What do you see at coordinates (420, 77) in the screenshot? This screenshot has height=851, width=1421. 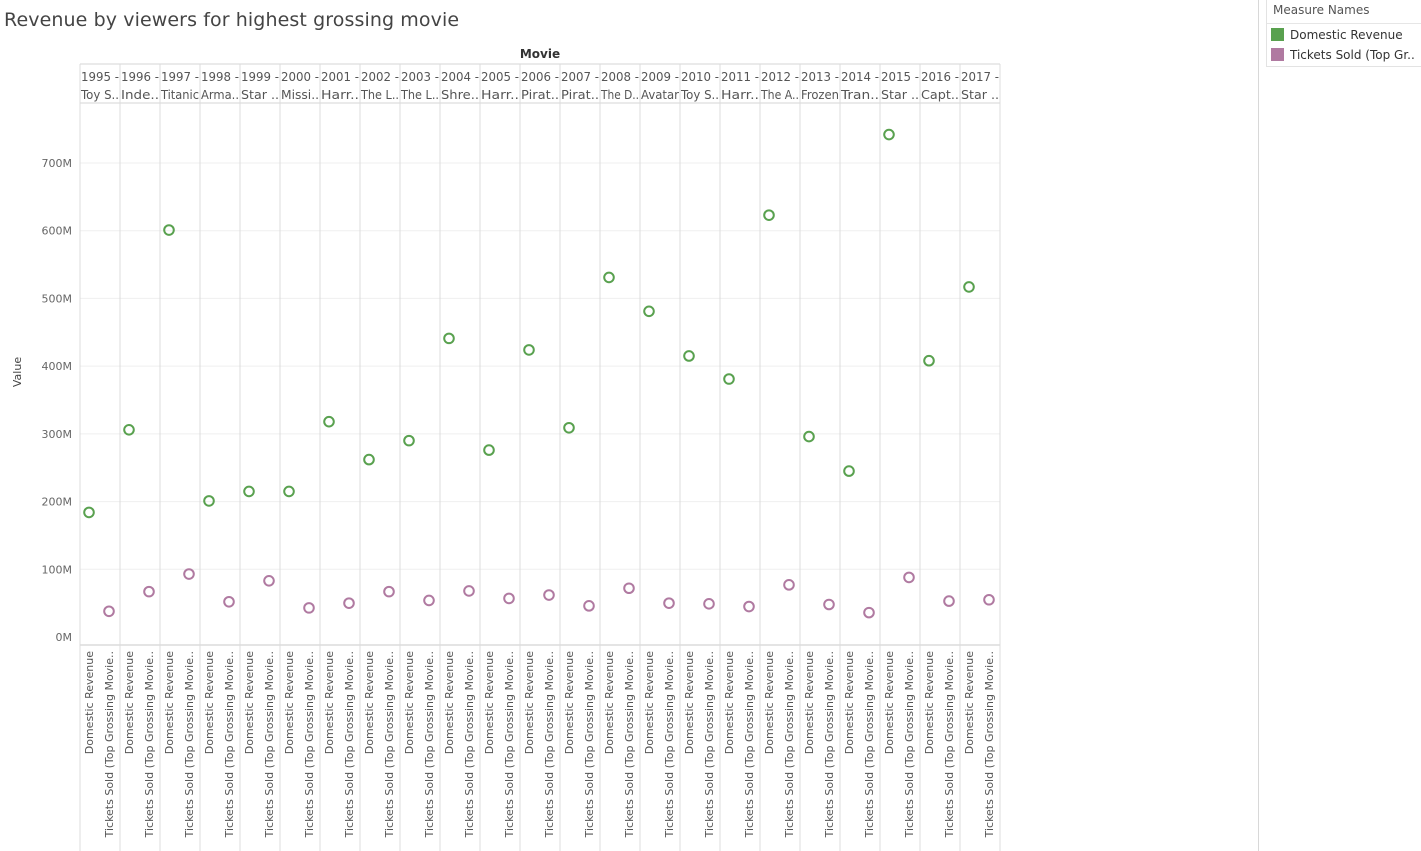 I see `column-header-year: 2003 -` at bounding box center [420, 77].